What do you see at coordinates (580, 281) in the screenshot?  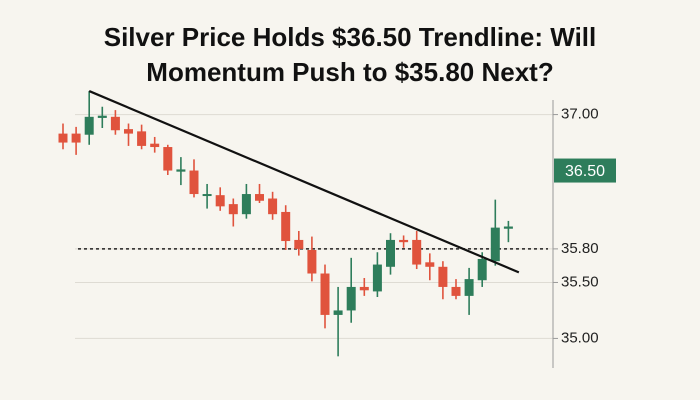 I see `y-tick-label: 35.50` at bounding box center [580, 281].